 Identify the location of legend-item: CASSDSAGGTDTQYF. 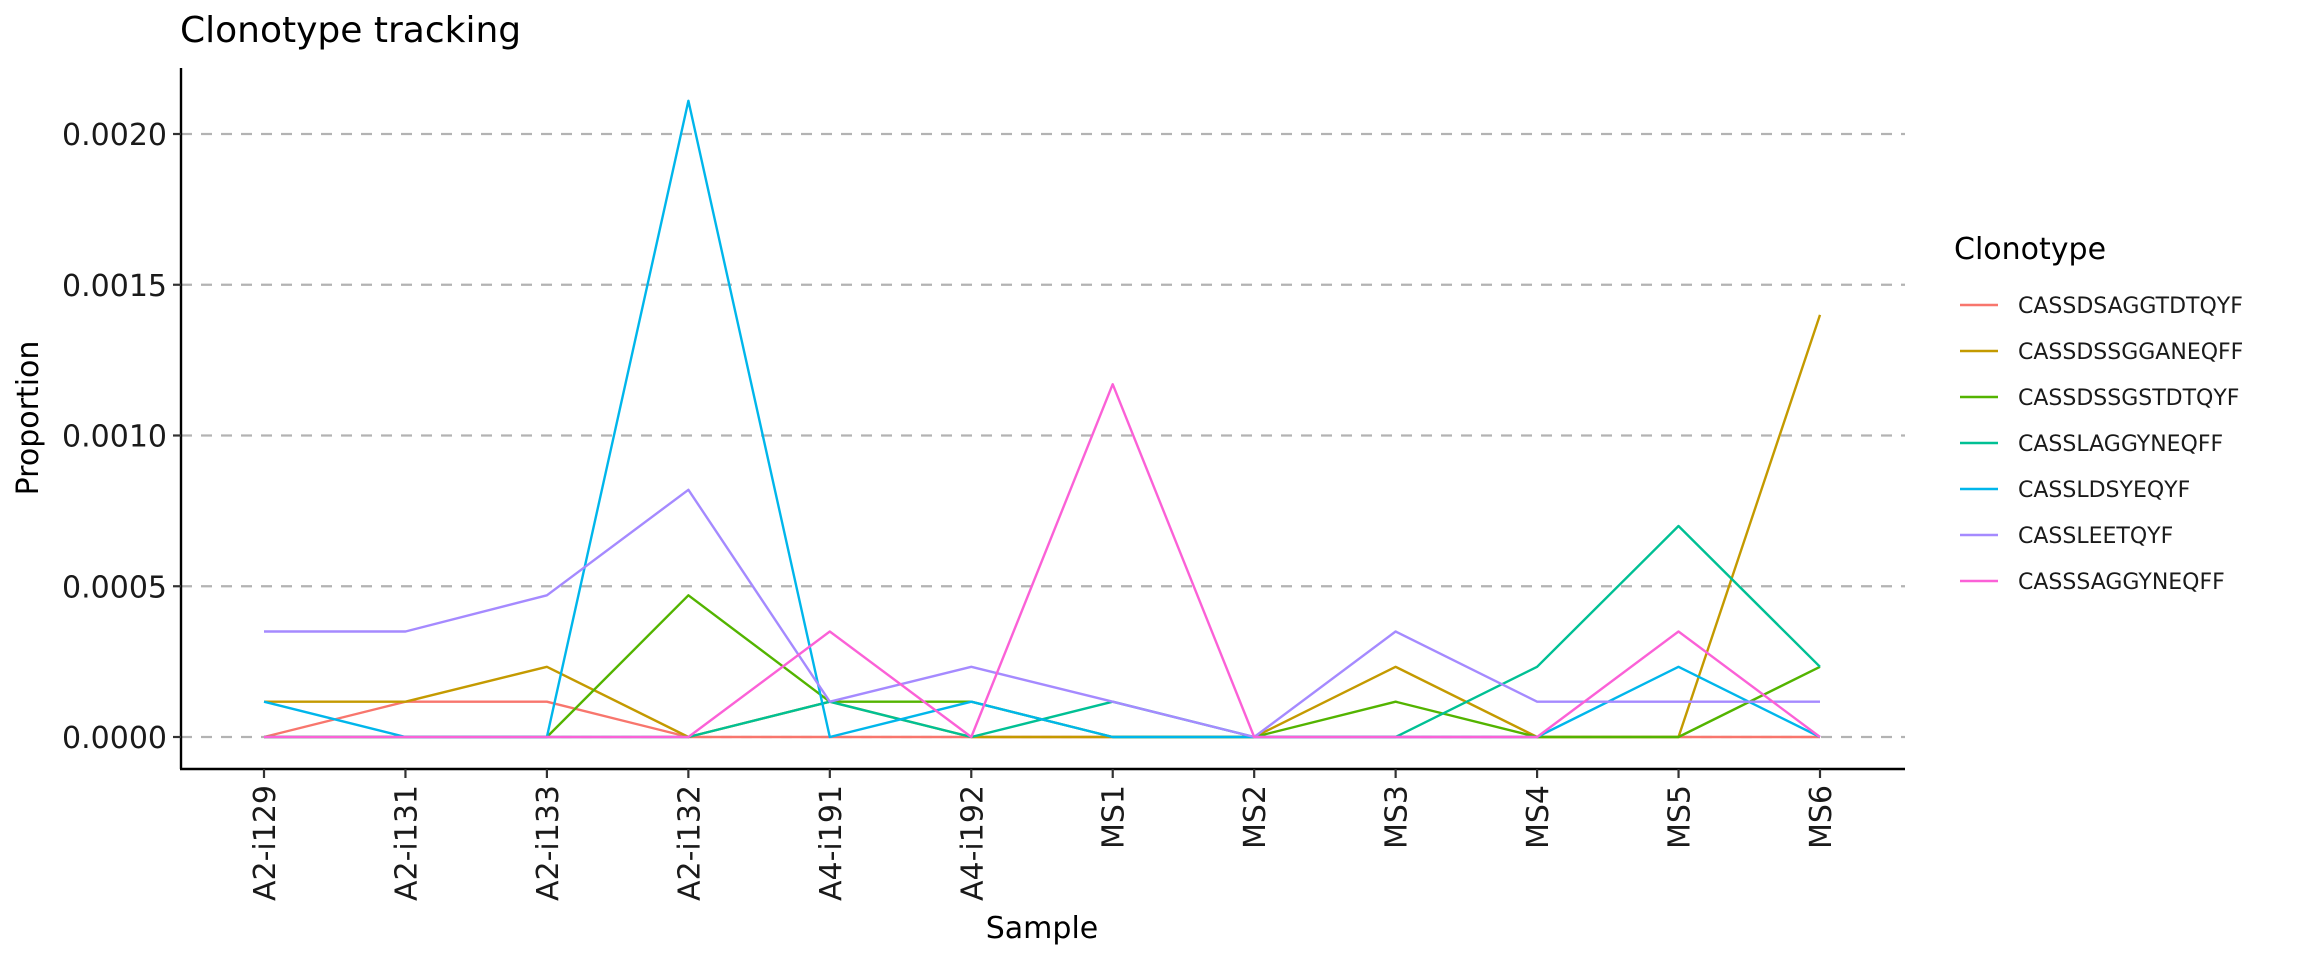
(2101, 306).